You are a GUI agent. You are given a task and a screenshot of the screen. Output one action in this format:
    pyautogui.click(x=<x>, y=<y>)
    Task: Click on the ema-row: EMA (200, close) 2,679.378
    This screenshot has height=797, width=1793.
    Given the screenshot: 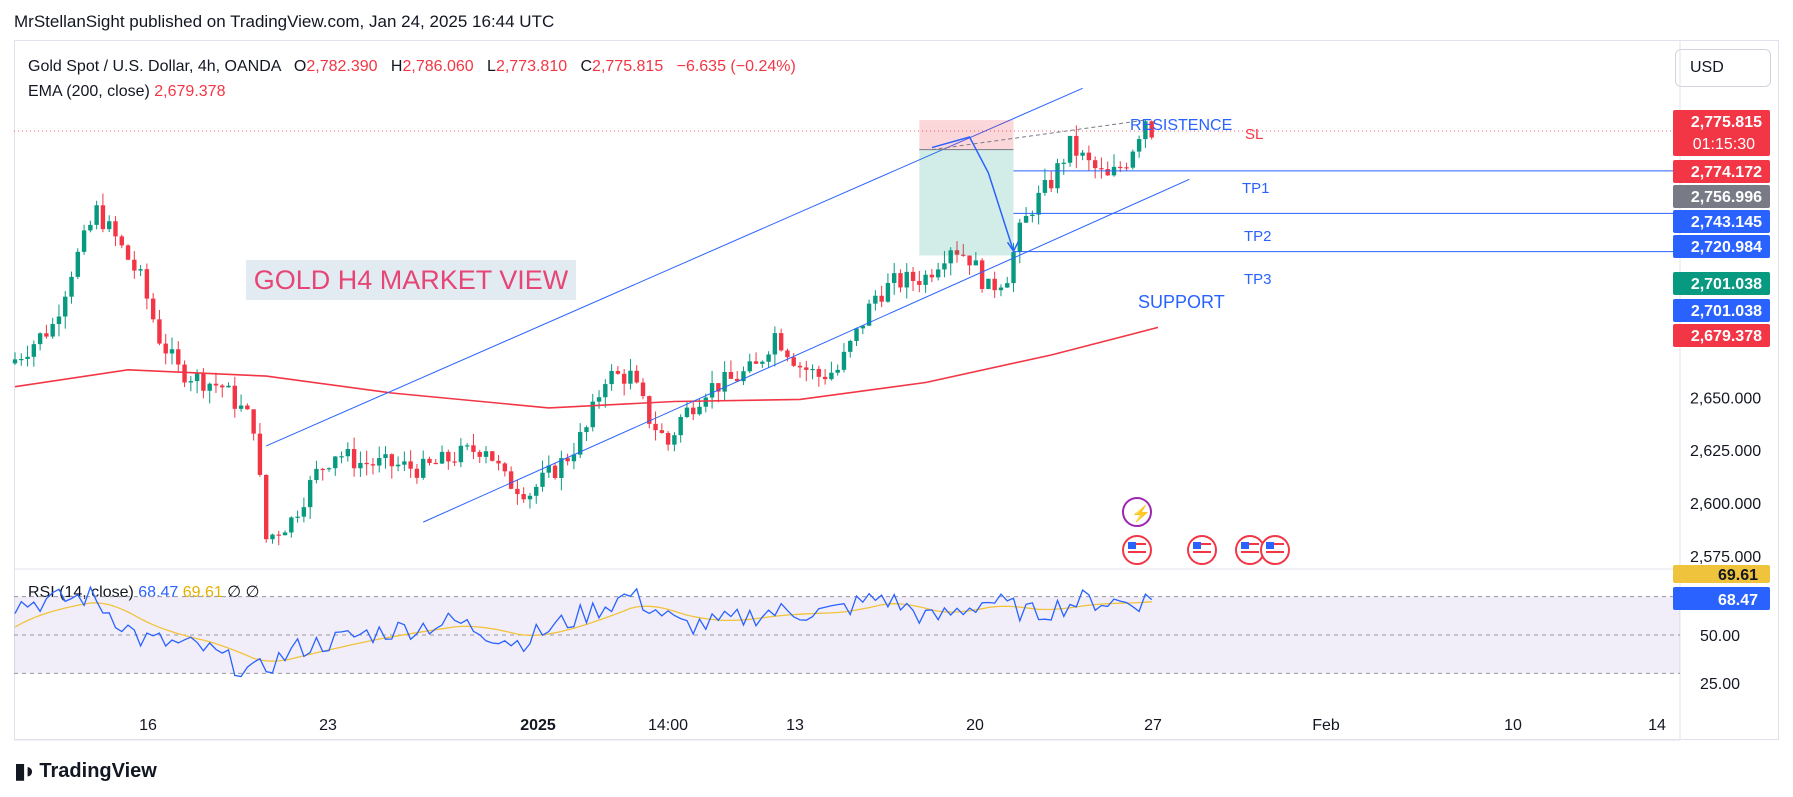 What is the action you would take?
    pyautogui.click(x=412, y=91)
    